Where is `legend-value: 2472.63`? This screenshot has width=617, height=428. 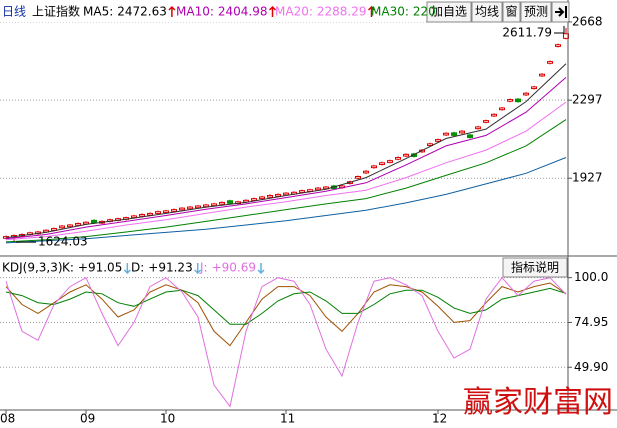 legend-value: 2472.63 is located at coordinates (142, 12).